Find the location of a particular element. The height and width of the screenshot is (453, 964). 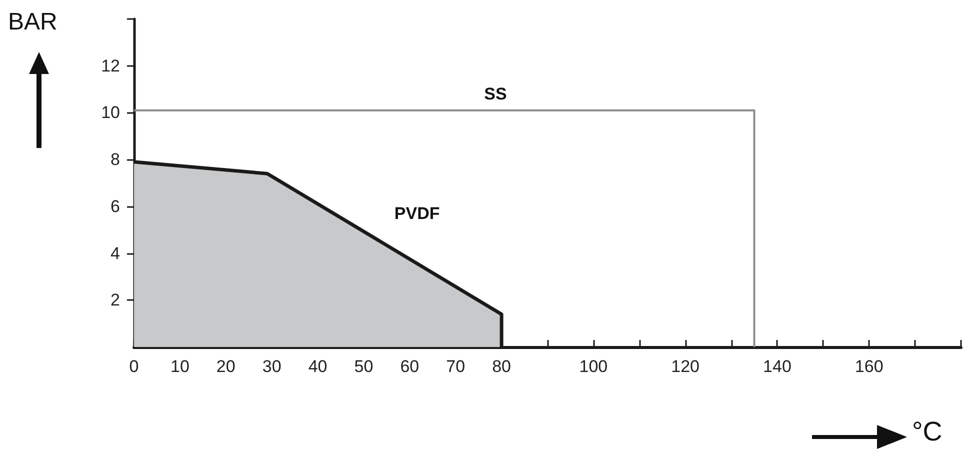

y-tick-label: 6 is located at coordinates (115, 206).